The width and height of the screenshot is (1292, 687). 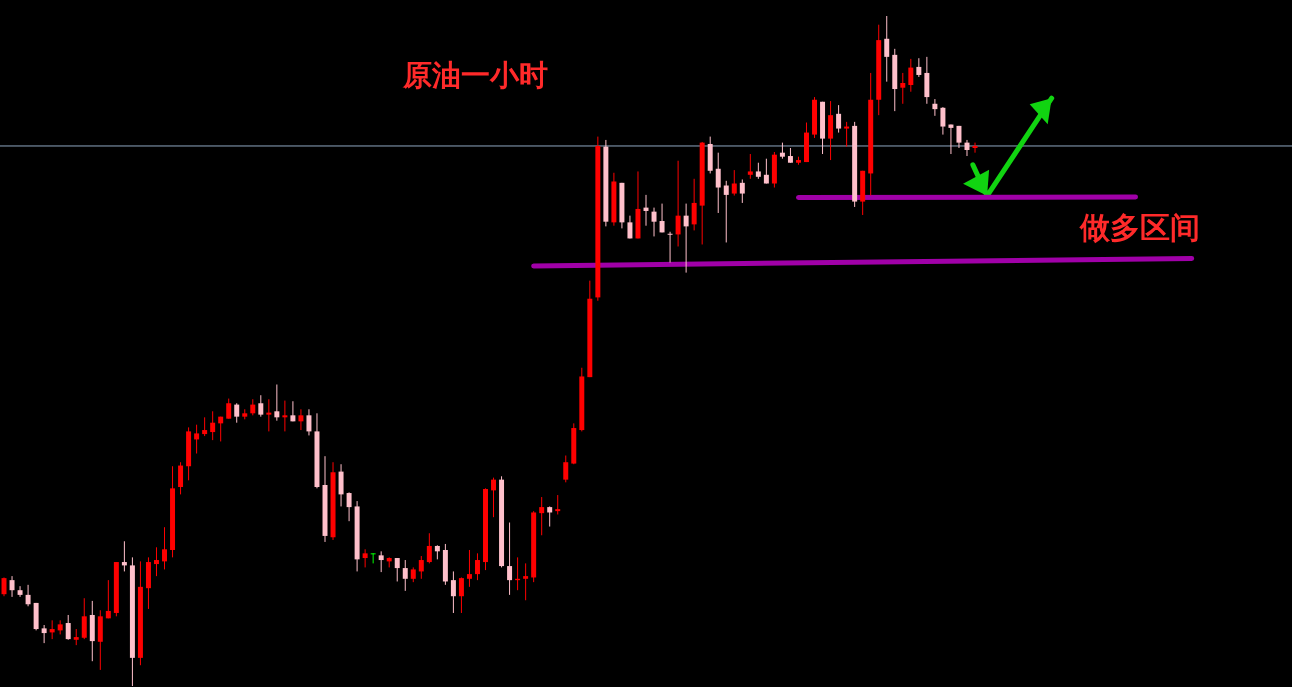 I want to click on annotation: 做多区间, so click(x=1139, y=227).